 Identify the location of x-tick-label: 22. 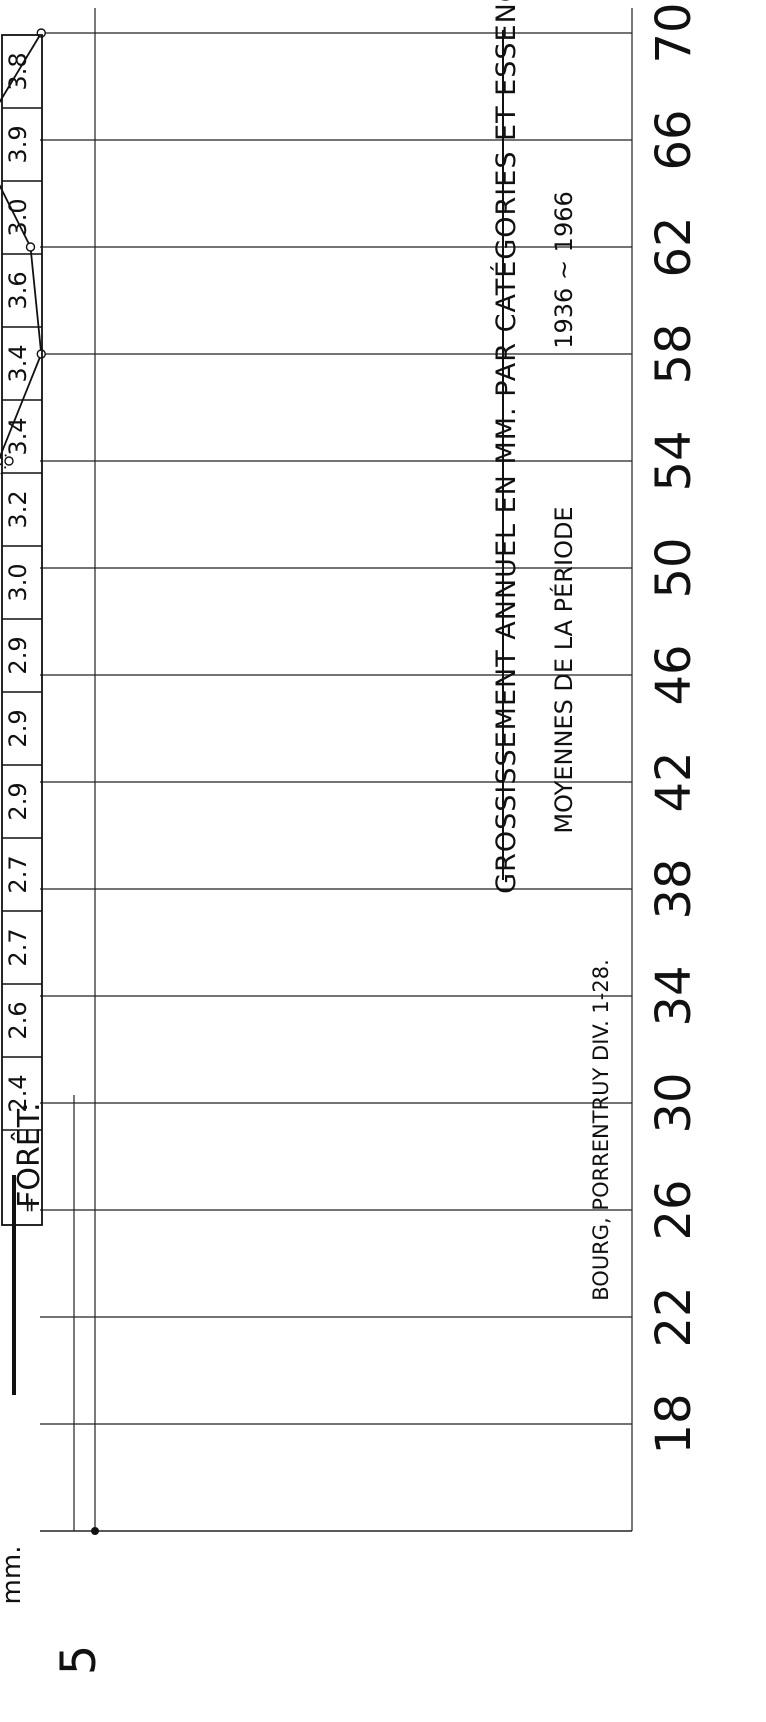
(674, 1316).